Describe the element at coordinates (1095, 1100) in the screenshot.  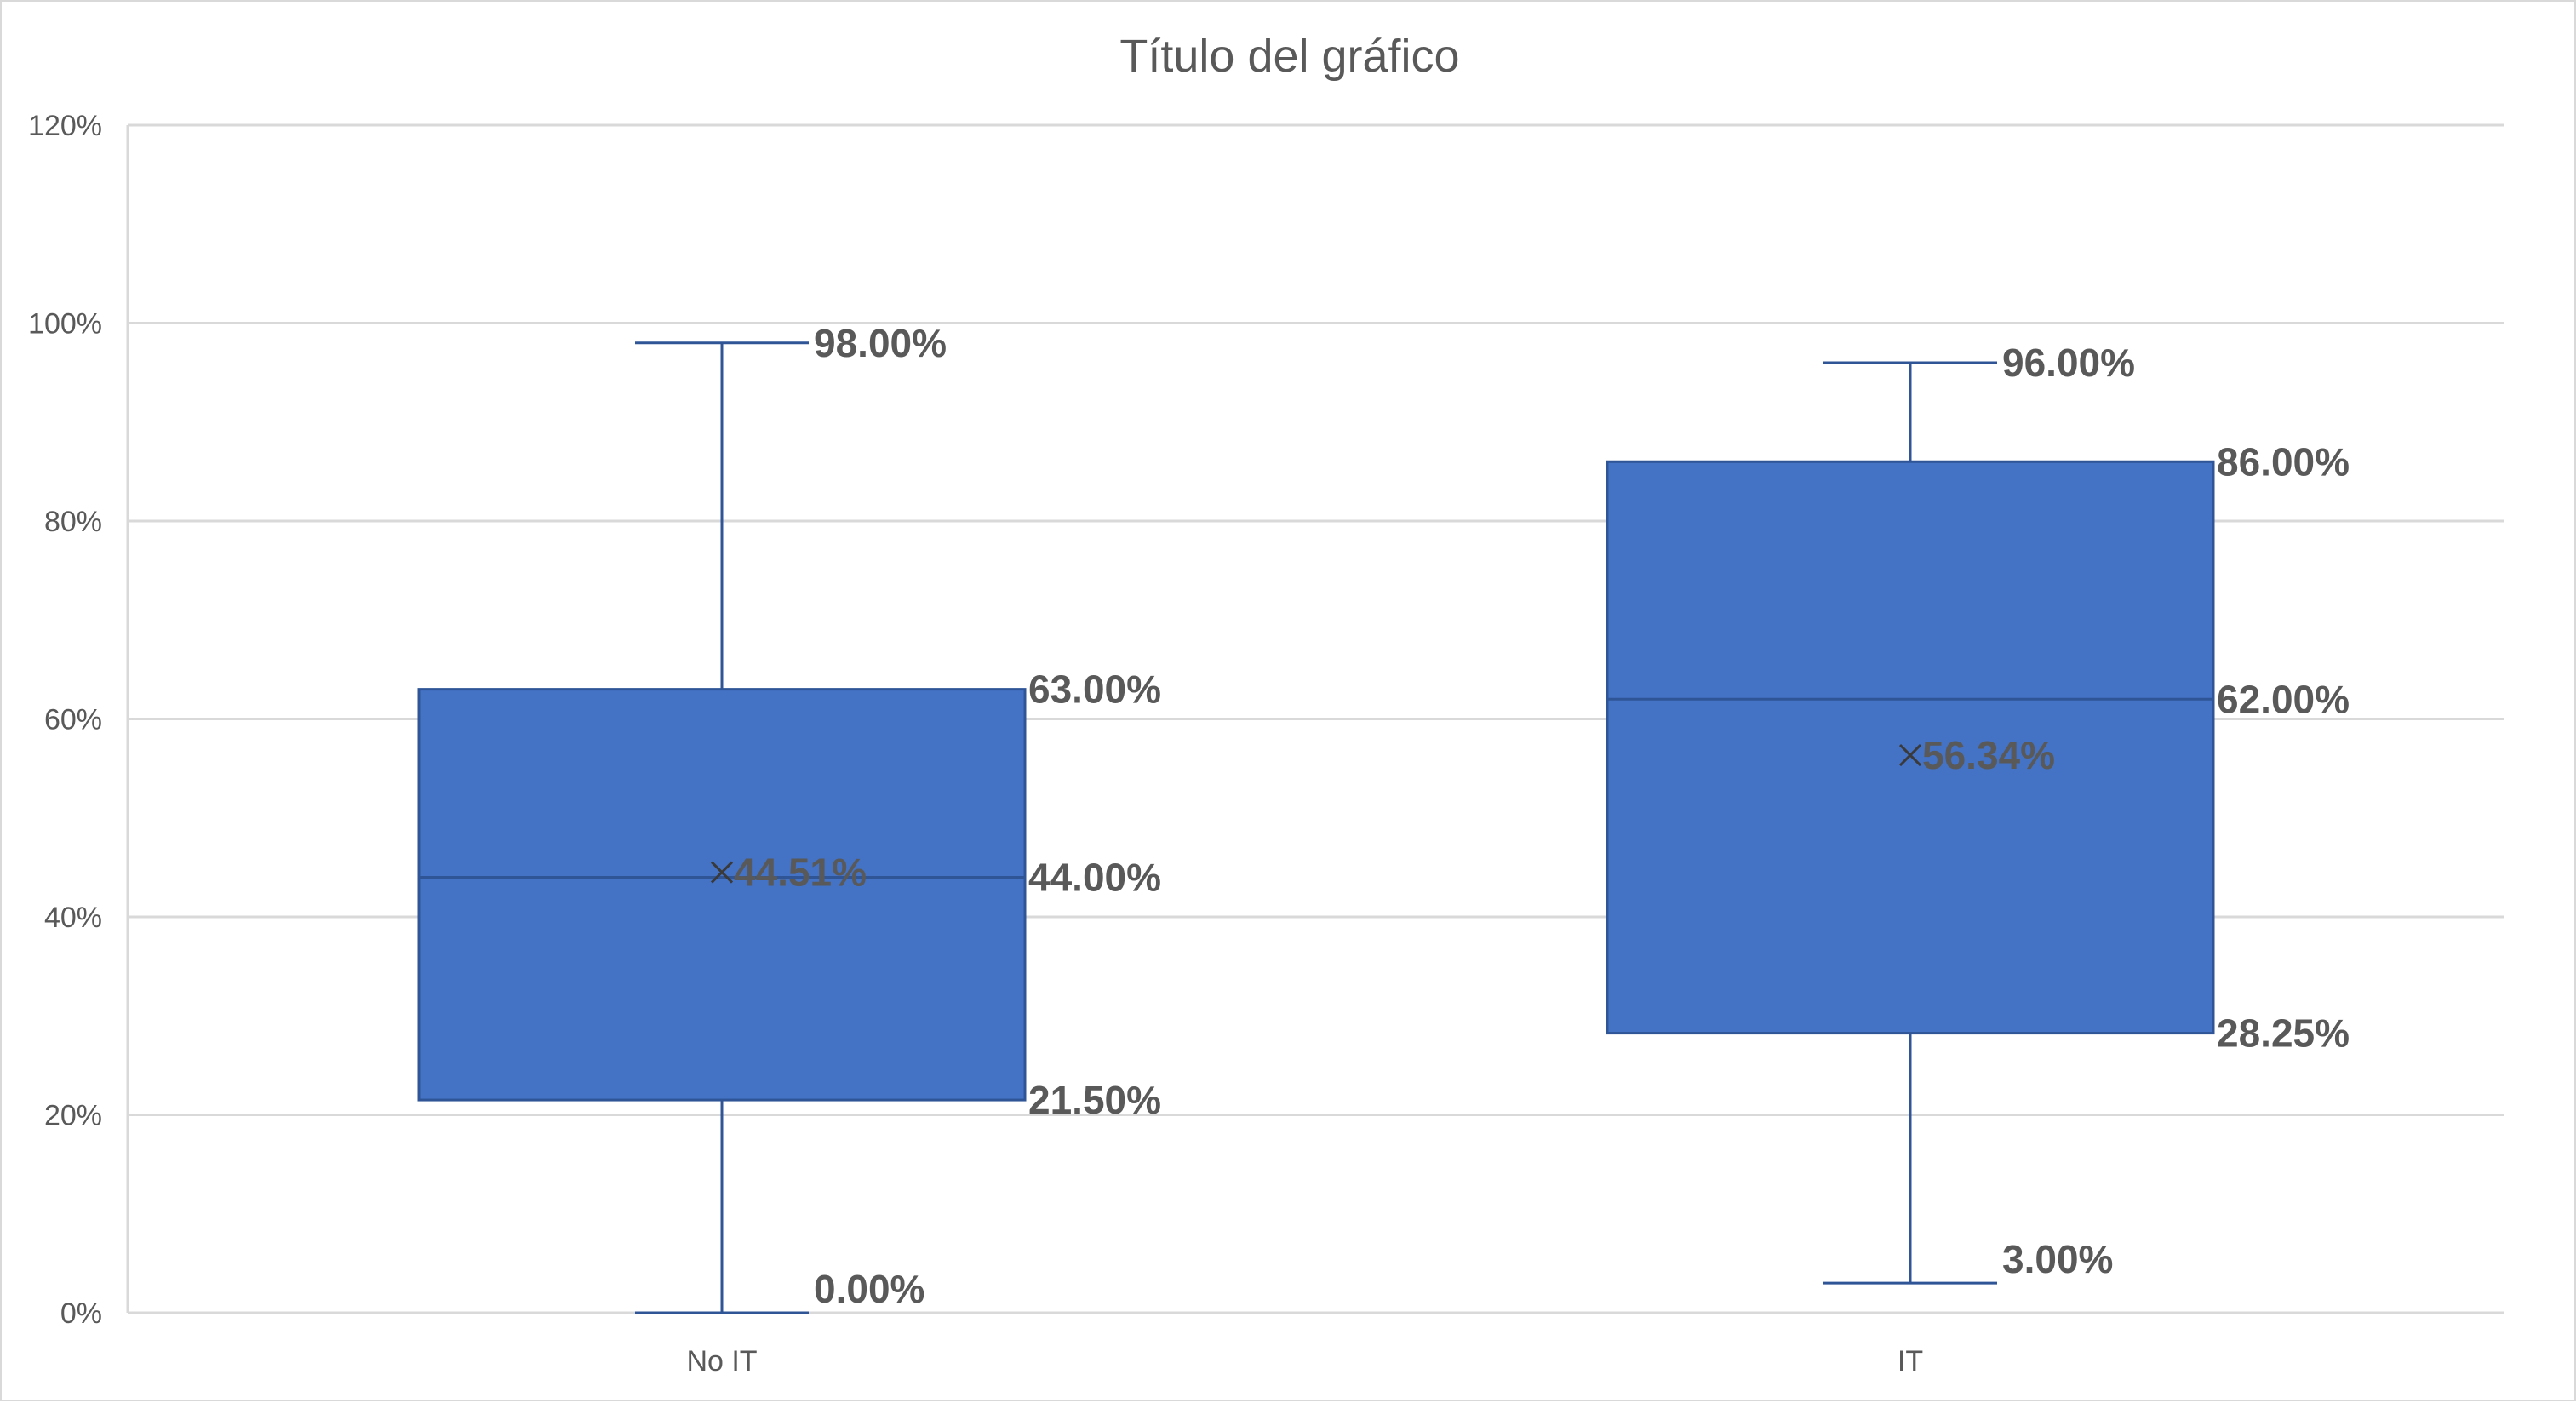
I see `data-label-q1: 21.50%` at that location.